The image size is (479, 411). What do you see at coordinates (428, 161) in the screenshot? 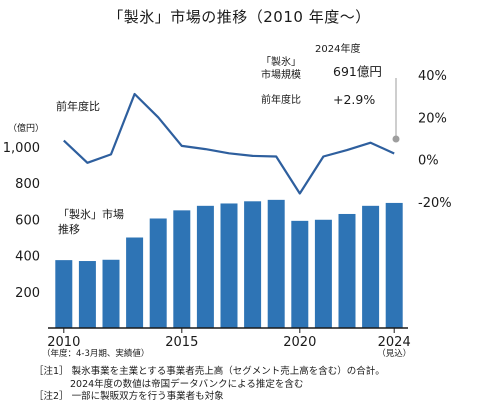
I see `right-tick-label-0: 0%` at bounding box center [428, 161].